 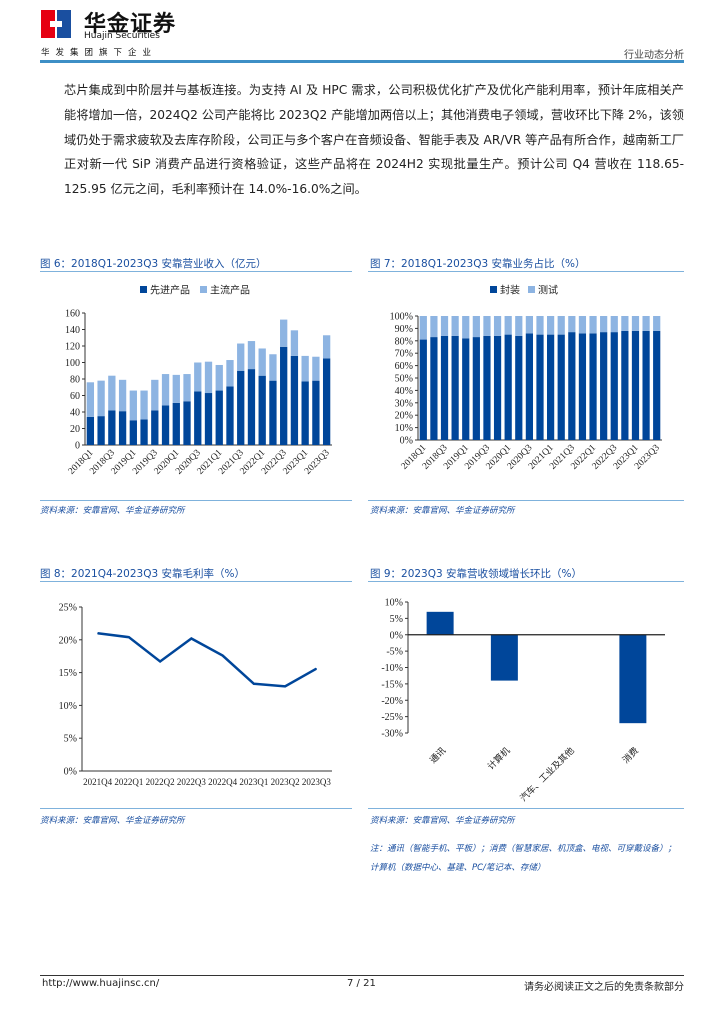 I want to click on x-tick-label: 通讯, so click(x=438, y=755).